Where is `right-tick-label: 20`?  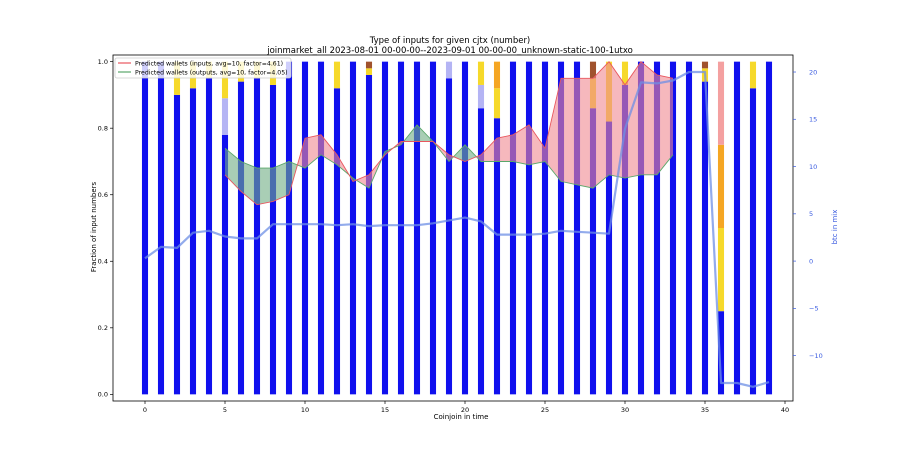
right-tick-label: 20 is located at coordinates (813, 72).